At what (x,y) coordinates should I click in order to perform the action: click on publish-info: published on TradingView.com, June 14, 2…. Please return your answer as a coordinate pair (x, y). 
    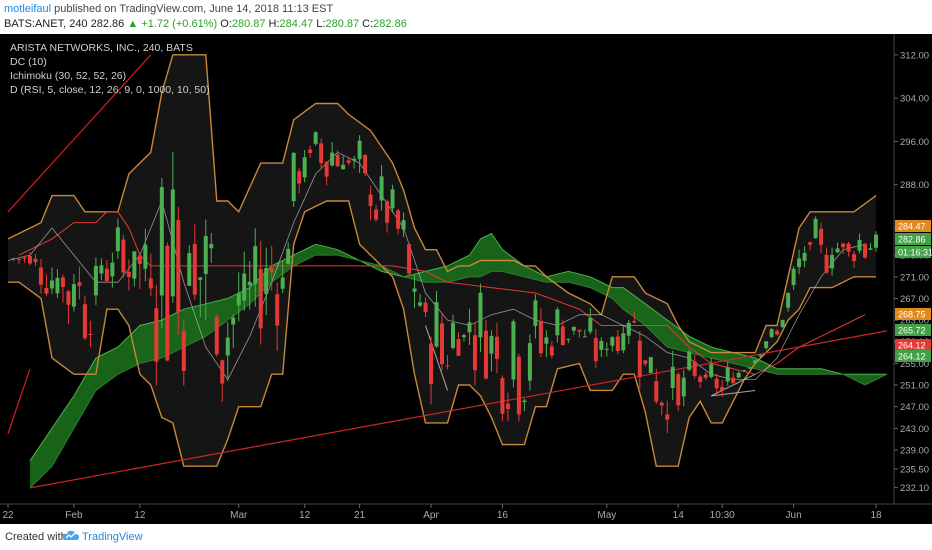
    Looking at the image, I should click on (194, 9).